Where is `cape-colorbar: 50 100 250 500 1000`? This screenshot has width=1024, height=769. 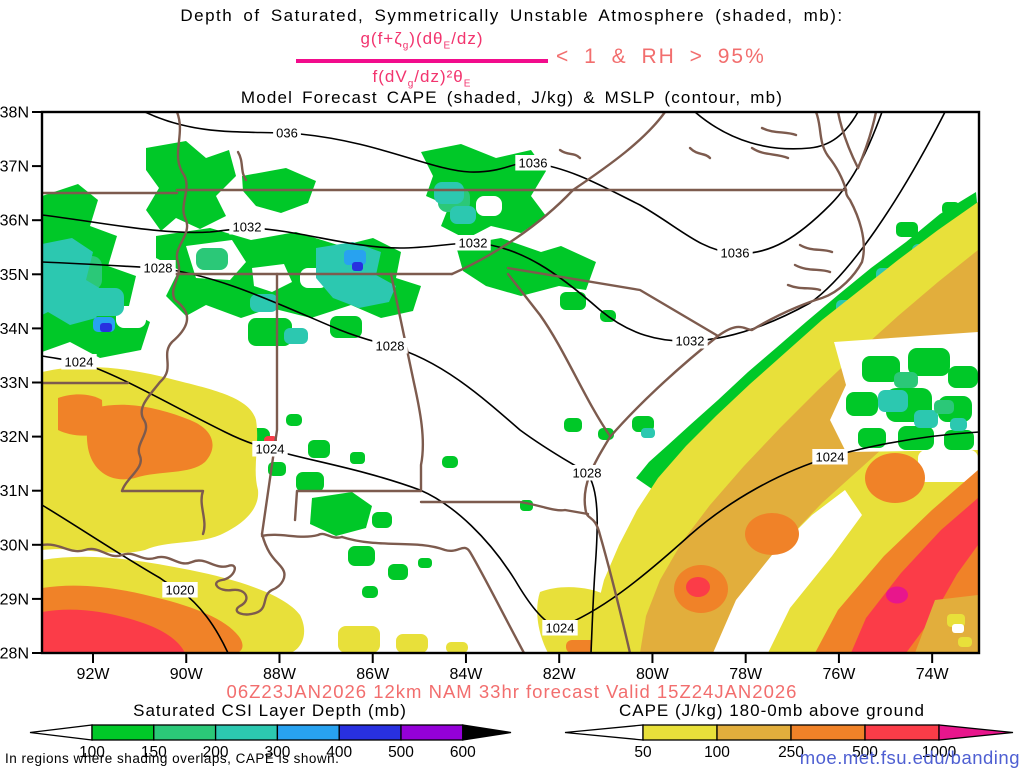 cape-colorbar: 50 100 250 500 1000 is located at coordinates (789, 742).